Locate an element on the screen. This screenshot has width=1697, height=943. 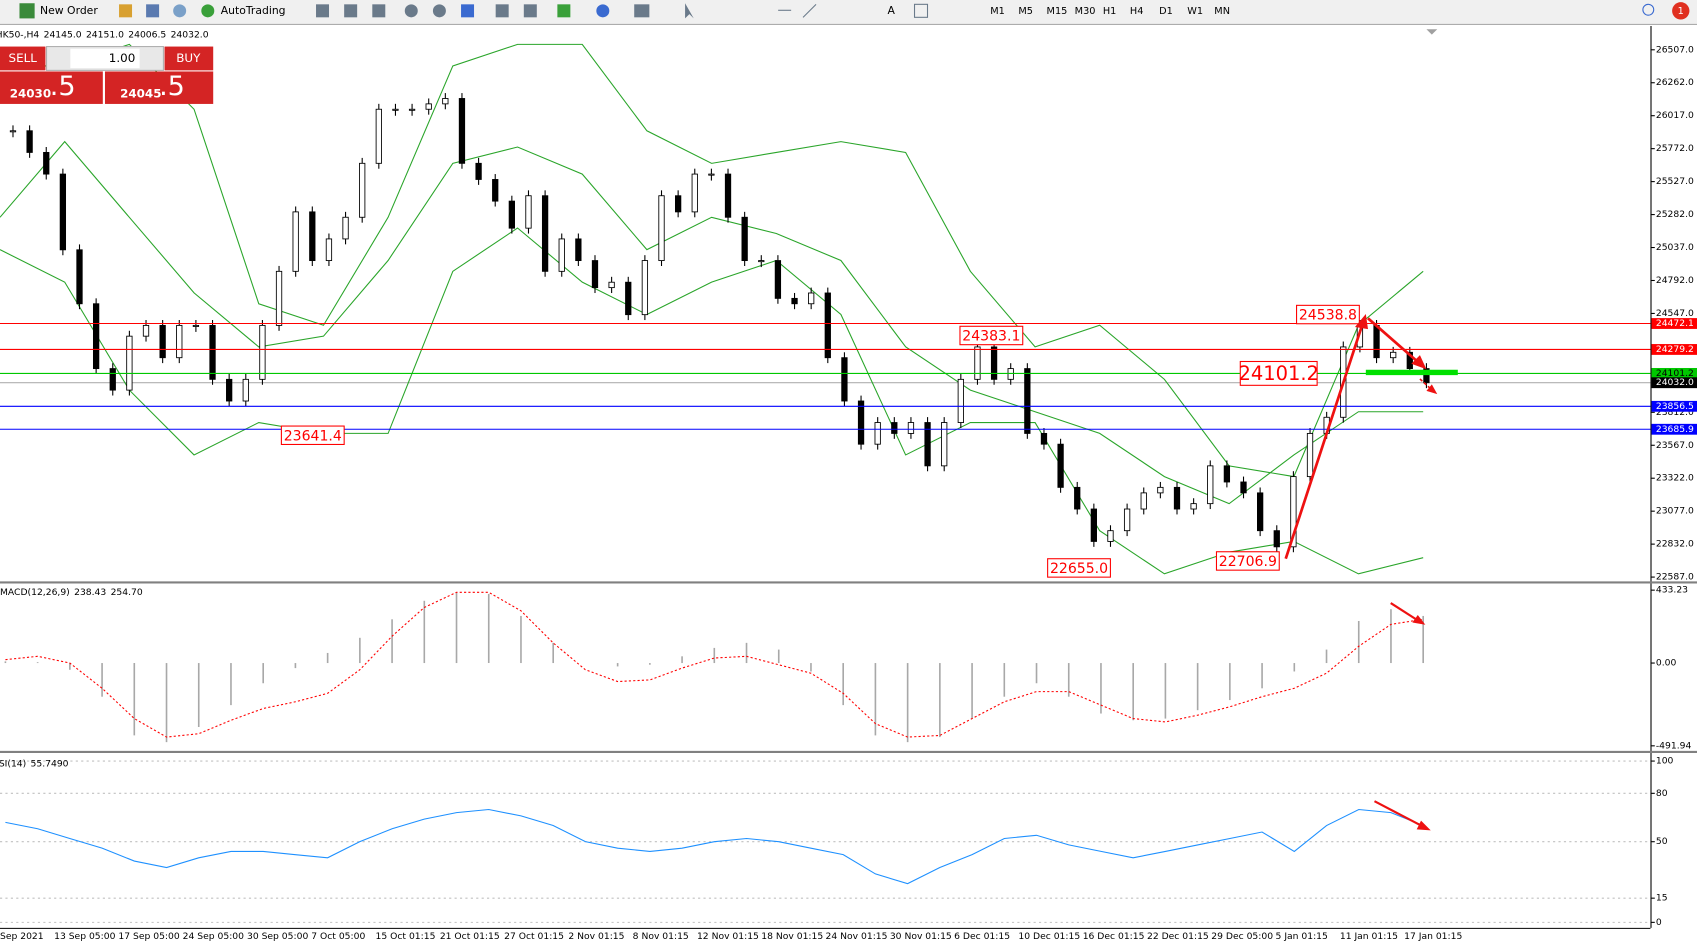
buy-price: 24045 is located at coordinates (140, 94).